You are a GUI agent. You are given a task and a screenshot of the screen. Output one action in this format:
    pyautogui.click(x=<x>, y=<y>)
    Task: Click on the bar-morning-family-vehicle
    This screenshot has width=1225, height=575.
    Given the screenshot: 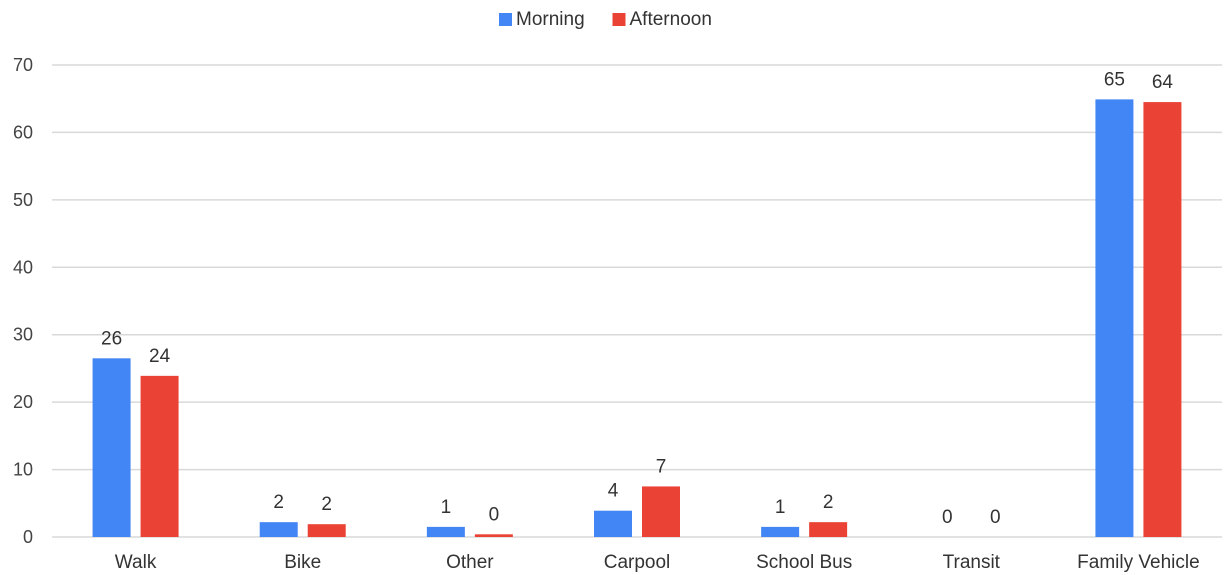 What is the action you would take?
    pyautogui.click(x=1114, y=318)
    